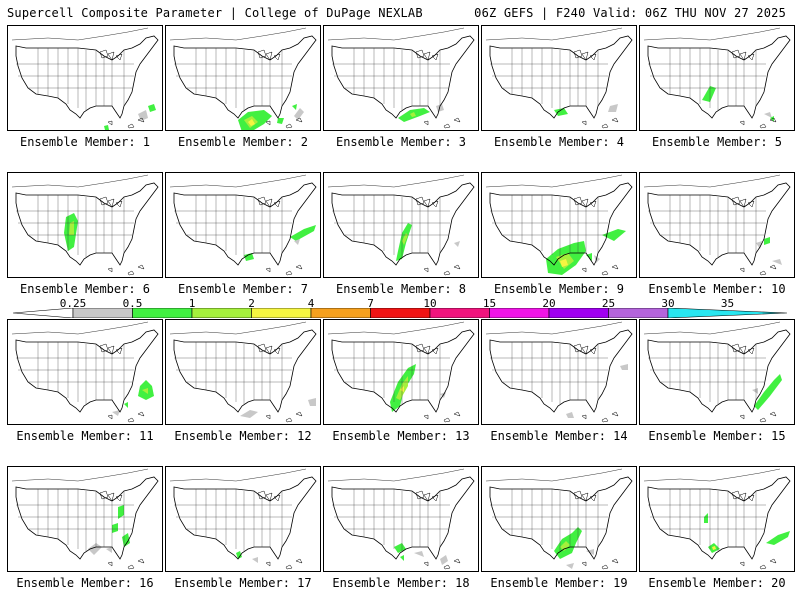 The image size is (800, 600). Describe the element at coordinates (401, 289) in the screenshot. I see `ensemble-member-label: Ensemble Member: 8` at that location.